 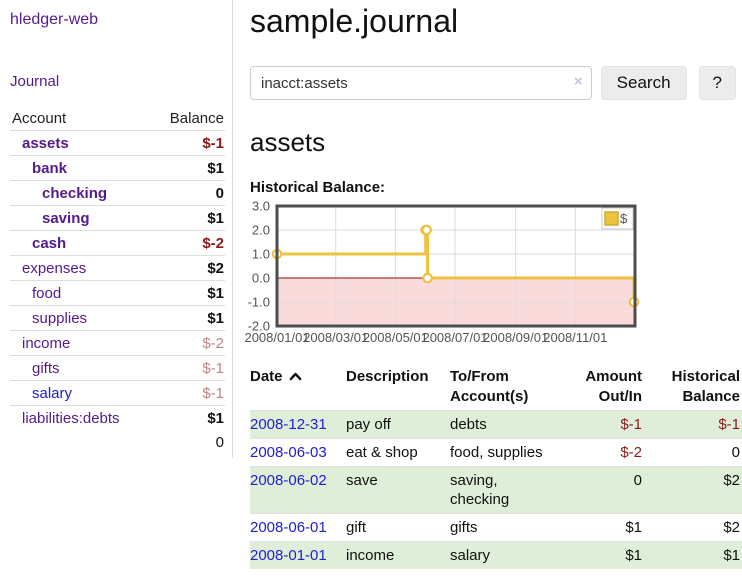 I want to click on help-button: ?, so click(x=717, y=83).